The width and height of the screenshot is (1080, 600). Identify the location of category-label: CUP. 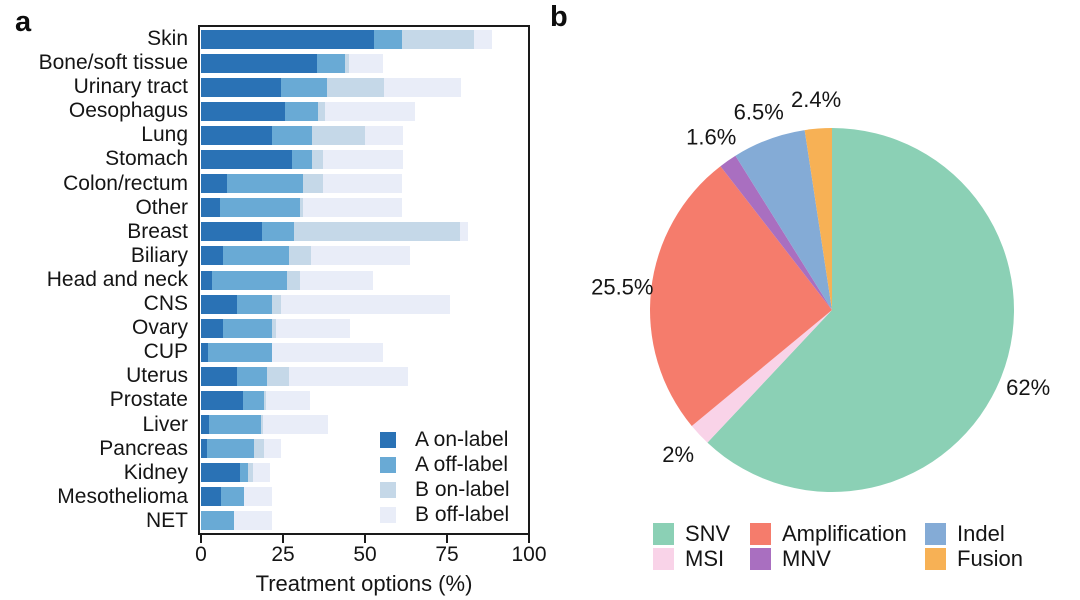
(165, 352).